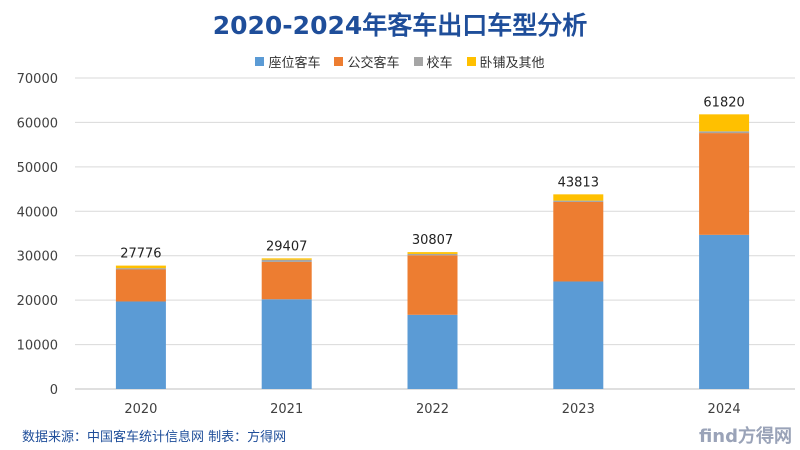 The image size is (800, 450). Describe the element at coordinates (400, 25) in the screenshot. I see `chart-title: 2020-2024年客车出口车型分析` at that location.